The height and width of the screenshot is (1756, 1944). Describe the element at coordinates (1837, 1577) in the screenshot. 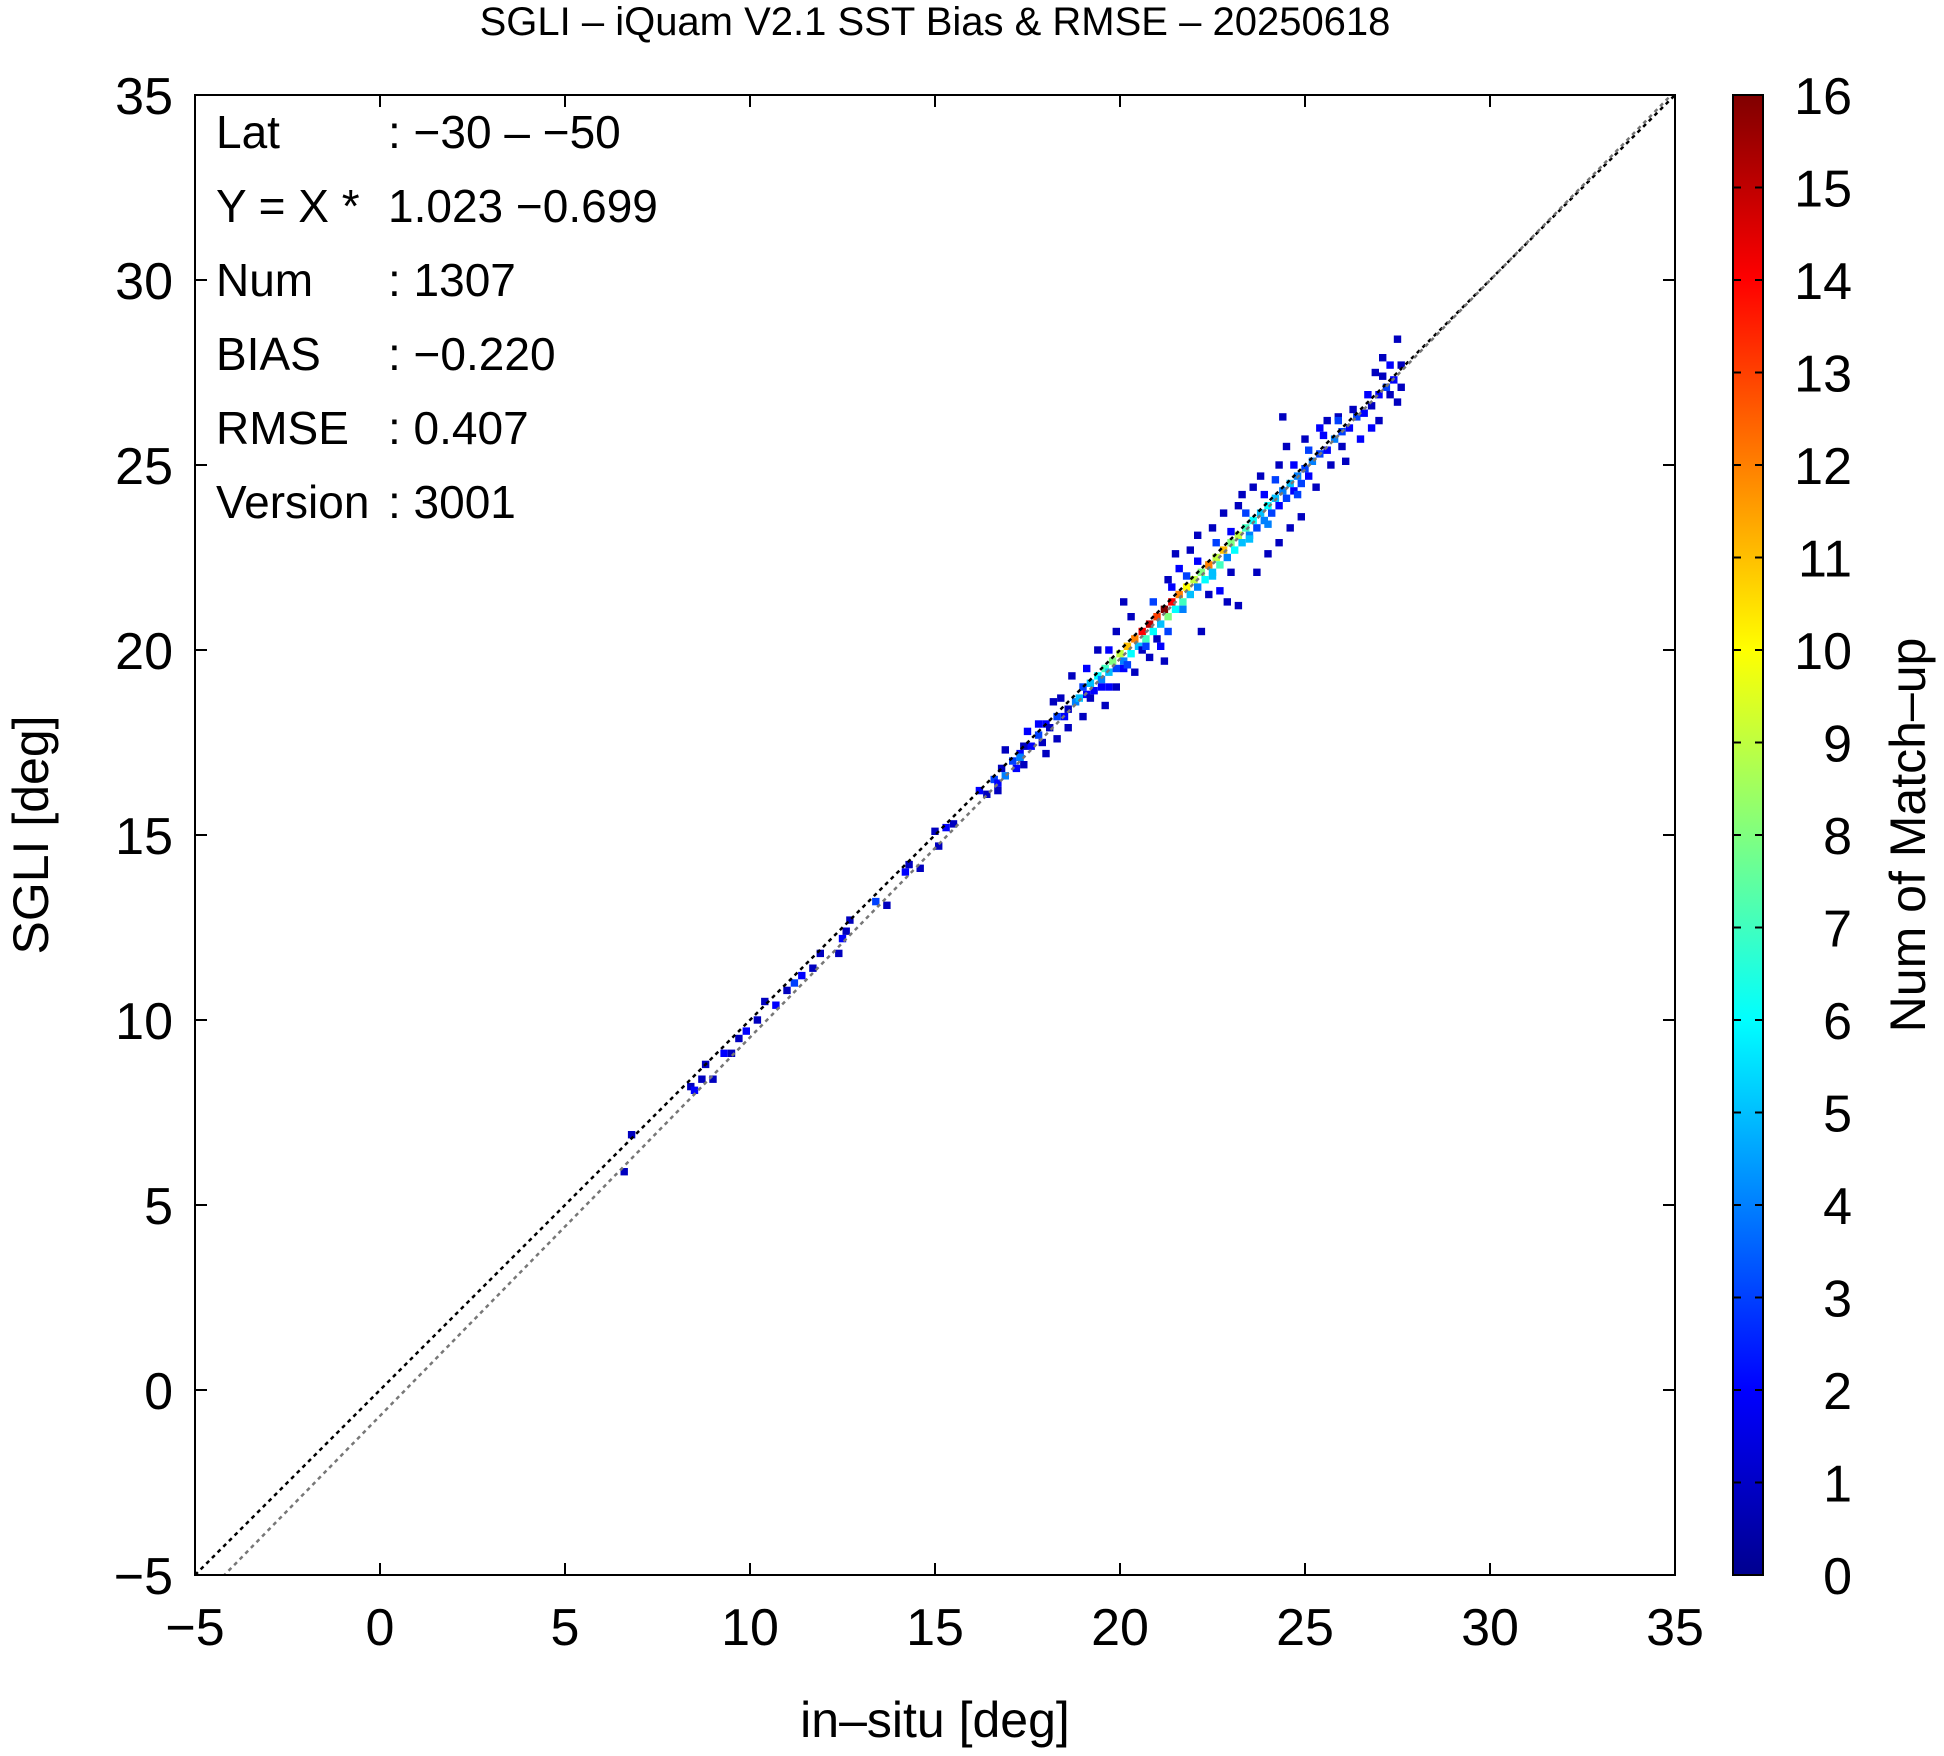

I see `colorbar-tick-label: 0` at that location.